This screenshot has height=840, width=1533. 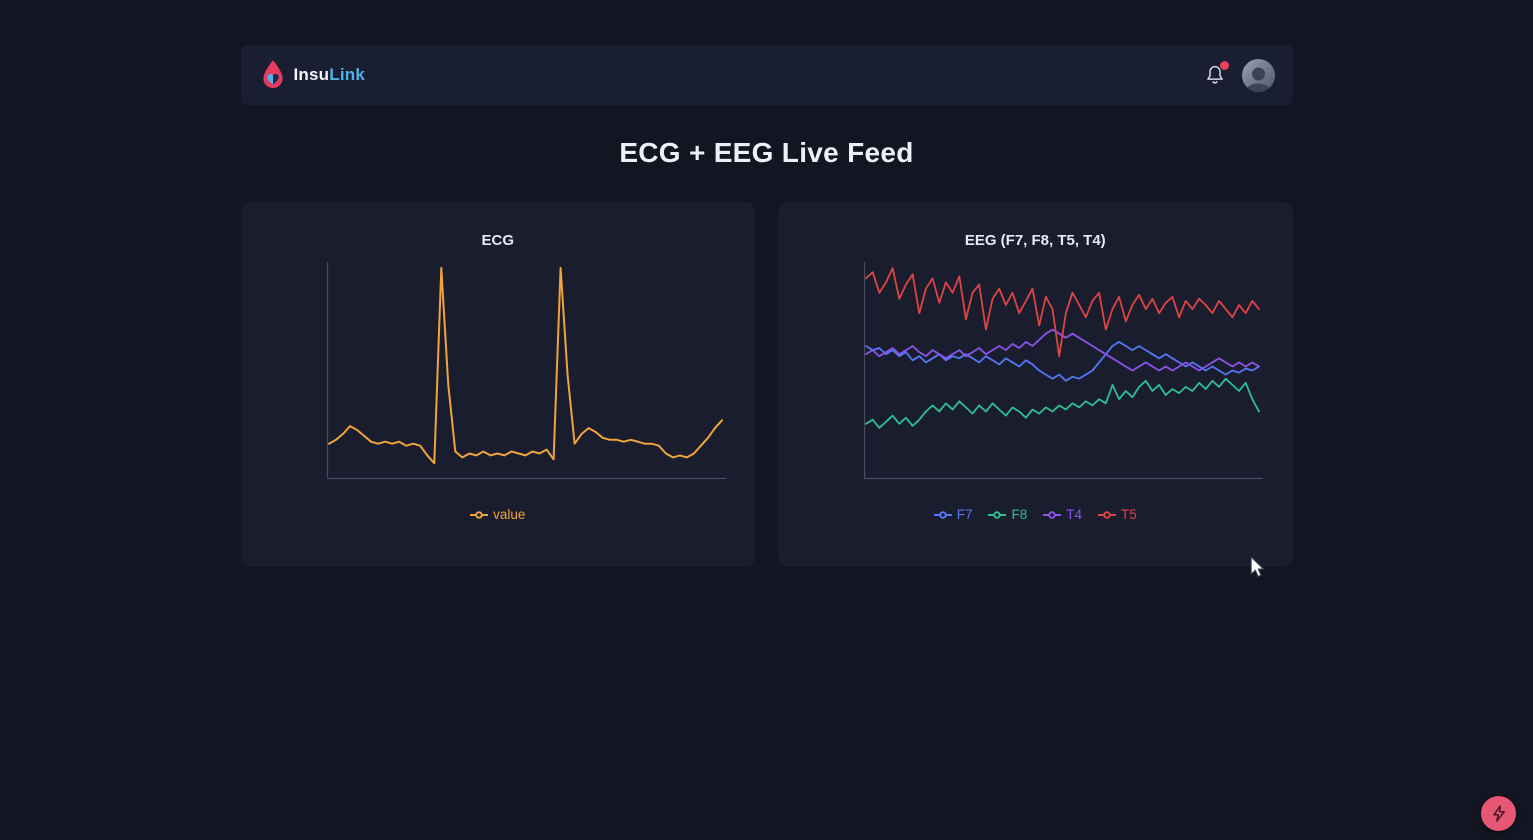 I want to click on quick-action-button, so click(x=1498, y=813).